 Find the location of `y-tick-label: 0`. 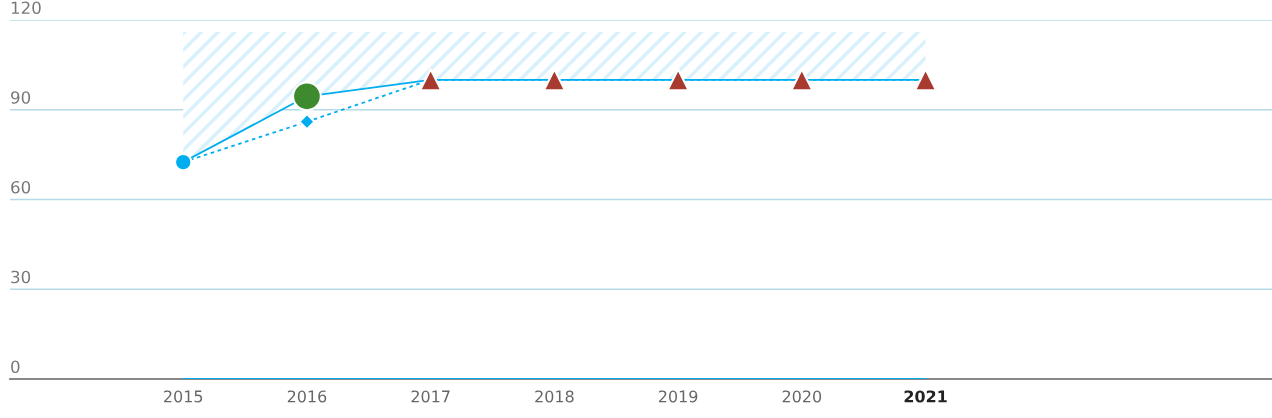

y-tick-label: 0 is located at coordinates (15, 367).